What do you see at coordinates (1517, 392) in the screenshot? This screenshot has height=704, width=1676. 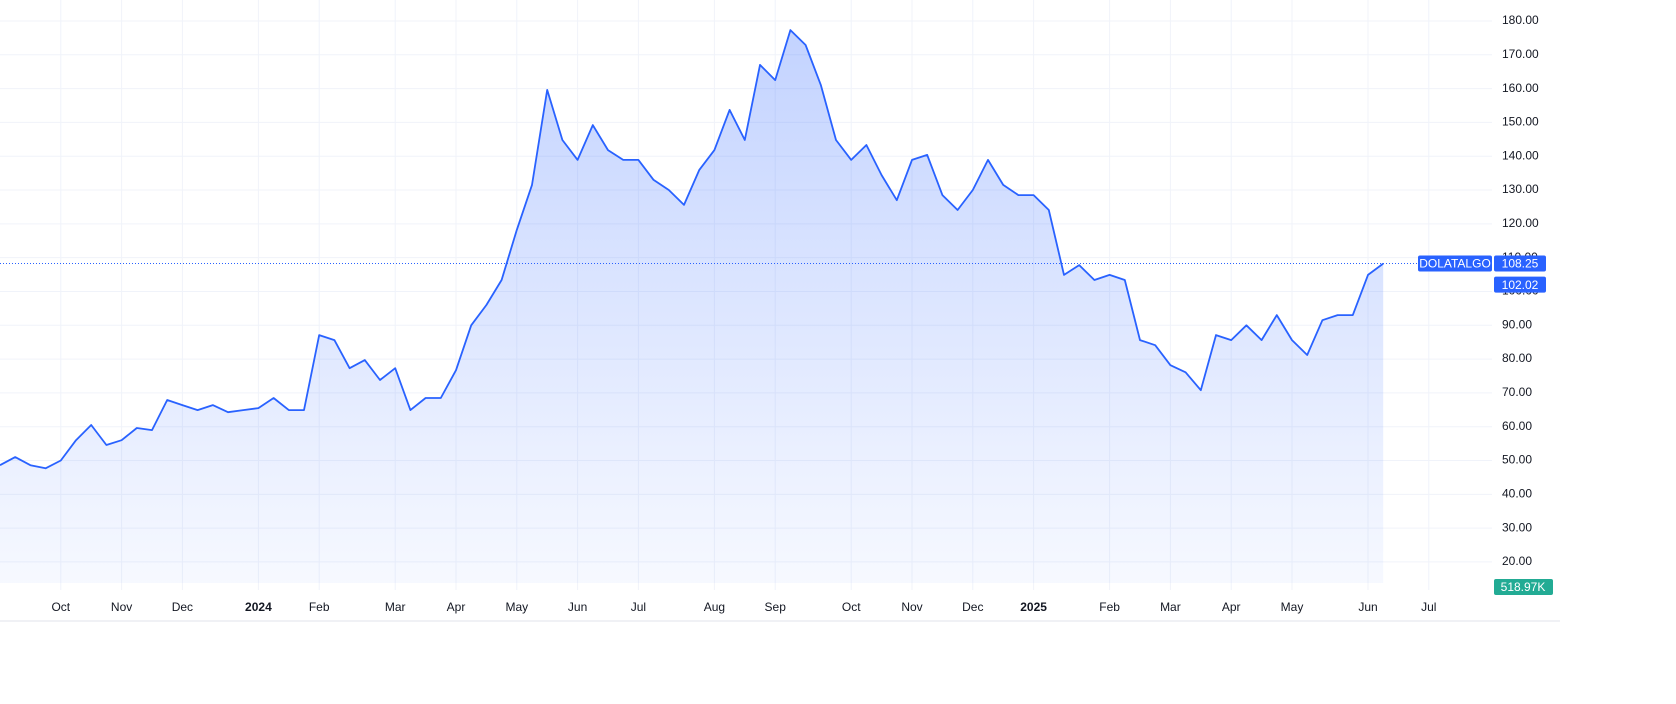 I see `y-tick-label: 70.00` at bounding box center [1517, 392].